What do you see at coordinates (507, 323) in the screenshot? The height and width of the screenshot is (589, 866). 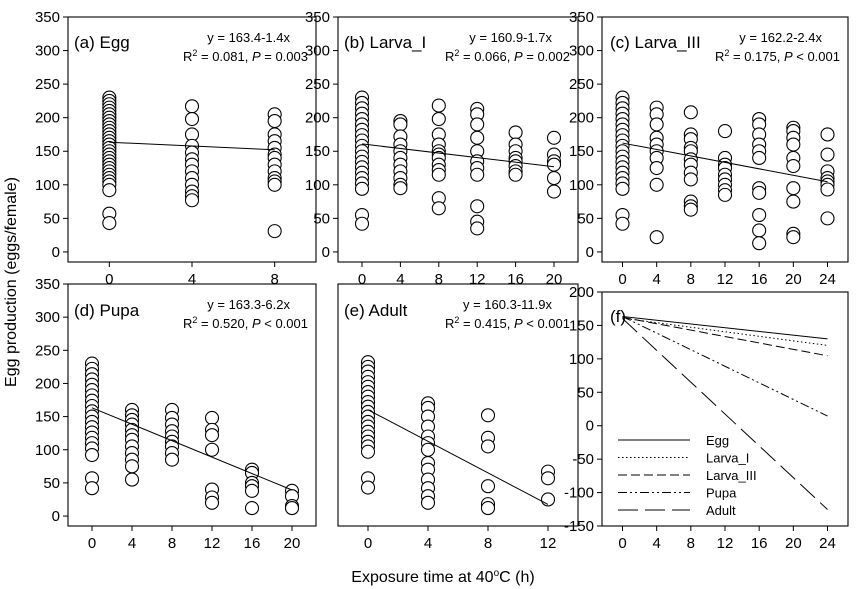 I see `r-squared-stat: R2 = 0.415, P < 0.001` at bounding box center [507, 323].